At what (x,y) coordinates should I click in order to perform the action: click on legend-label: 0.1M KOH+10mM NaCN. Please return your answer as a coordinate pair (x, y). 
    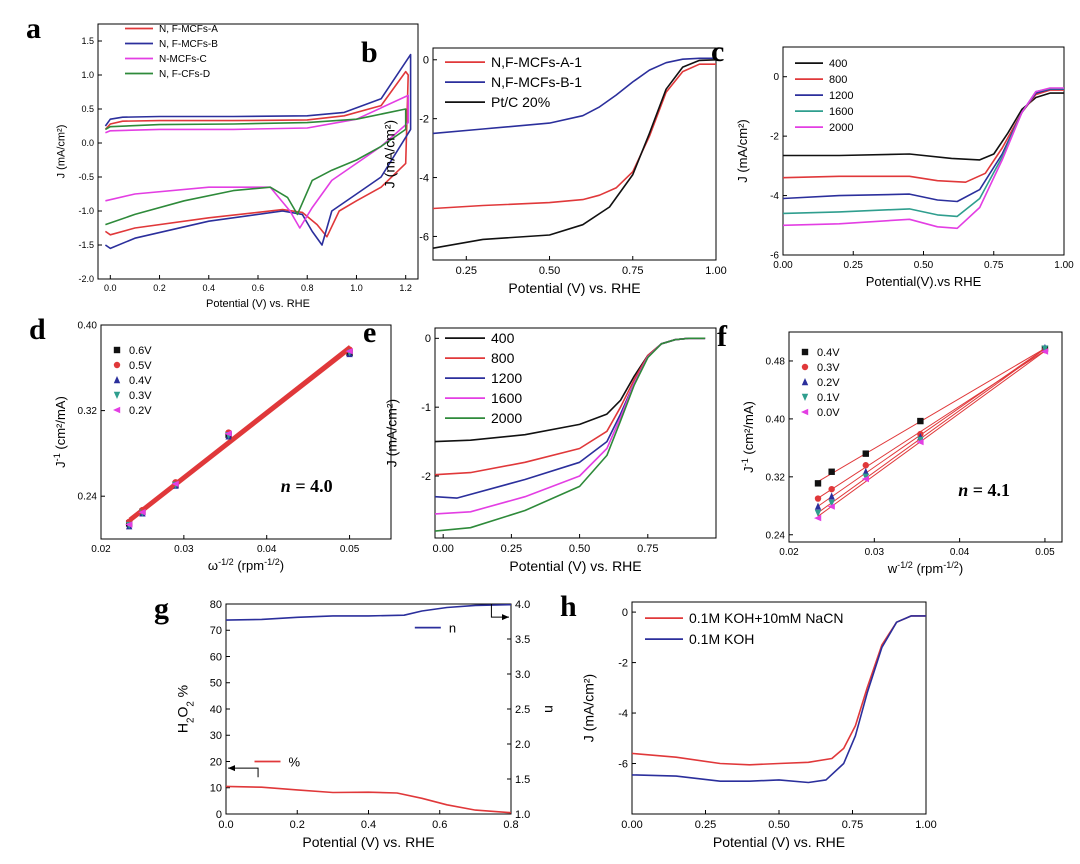
    Looking at the image, I should click on (766, 618).